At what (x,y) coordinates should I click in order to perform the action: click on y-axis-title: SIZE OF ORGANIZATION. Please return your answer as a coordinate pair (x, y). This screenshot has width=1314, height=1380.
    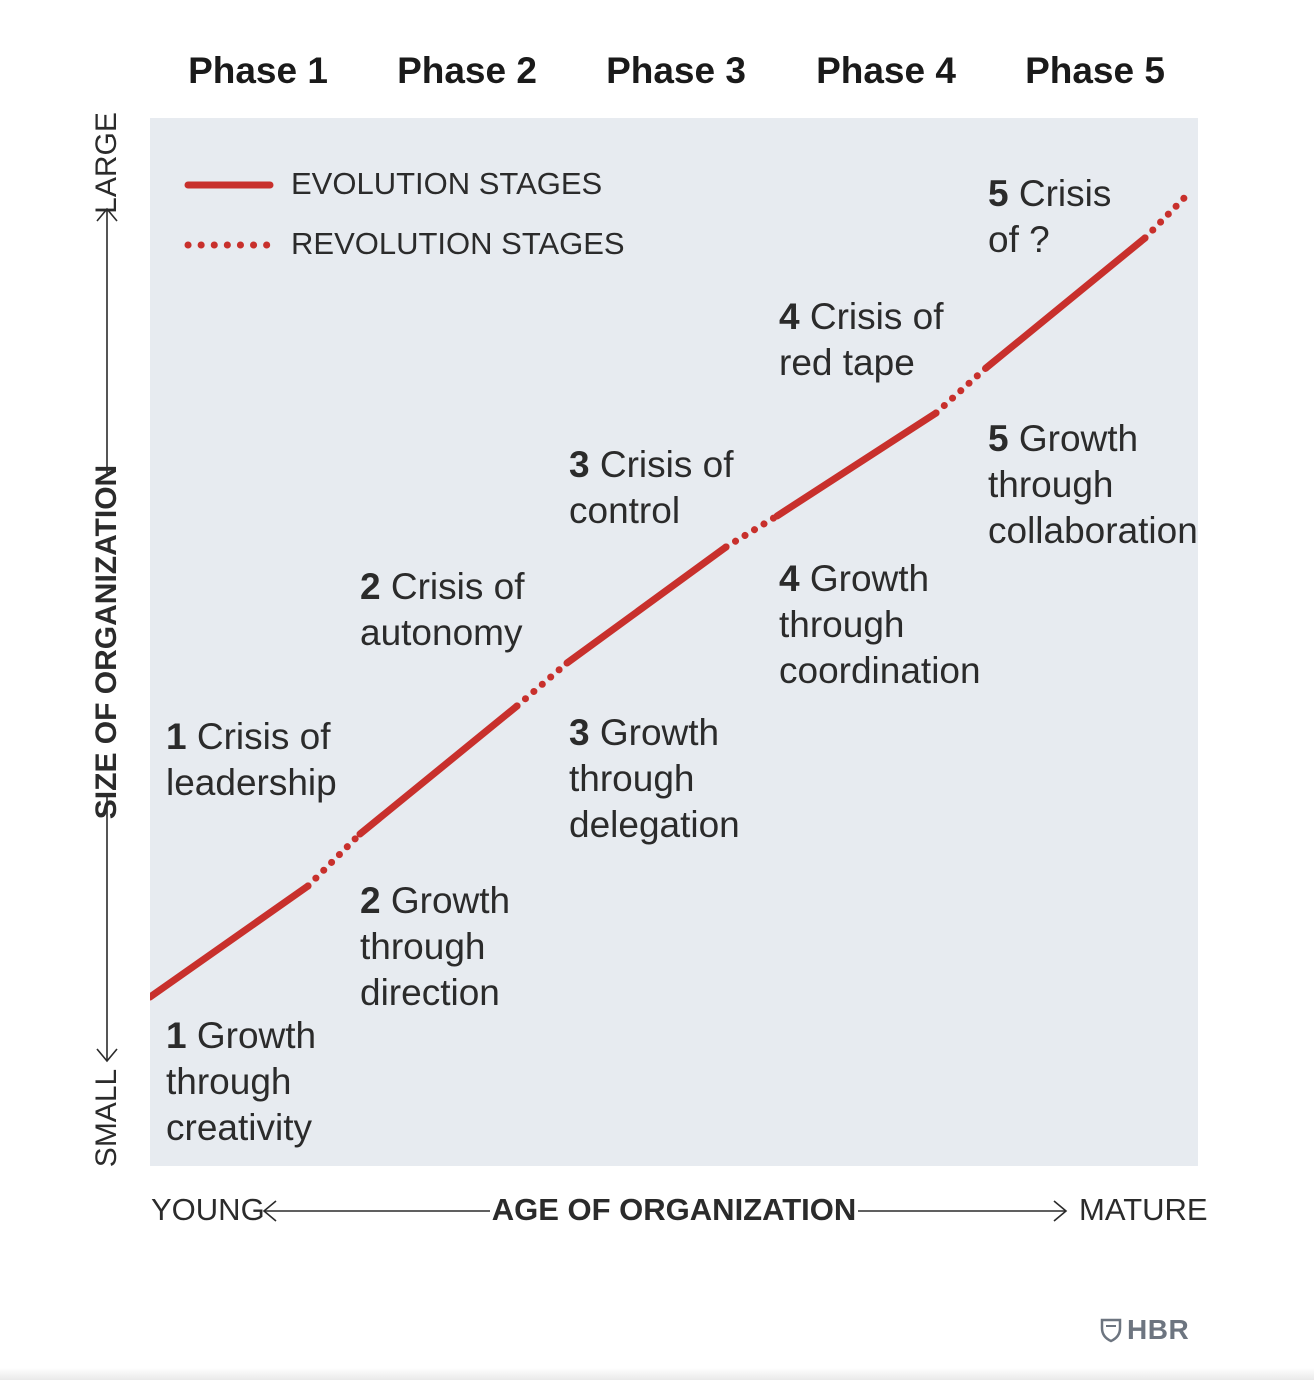
    Looking at the image, I should click on (106, 642).